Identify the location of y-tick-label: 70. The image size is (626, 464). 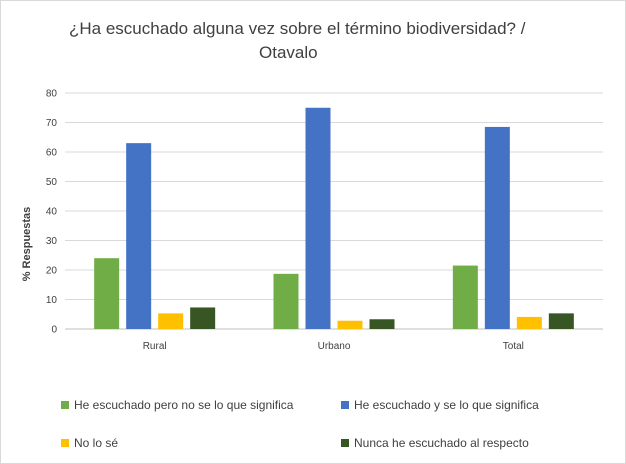
(52, 123).